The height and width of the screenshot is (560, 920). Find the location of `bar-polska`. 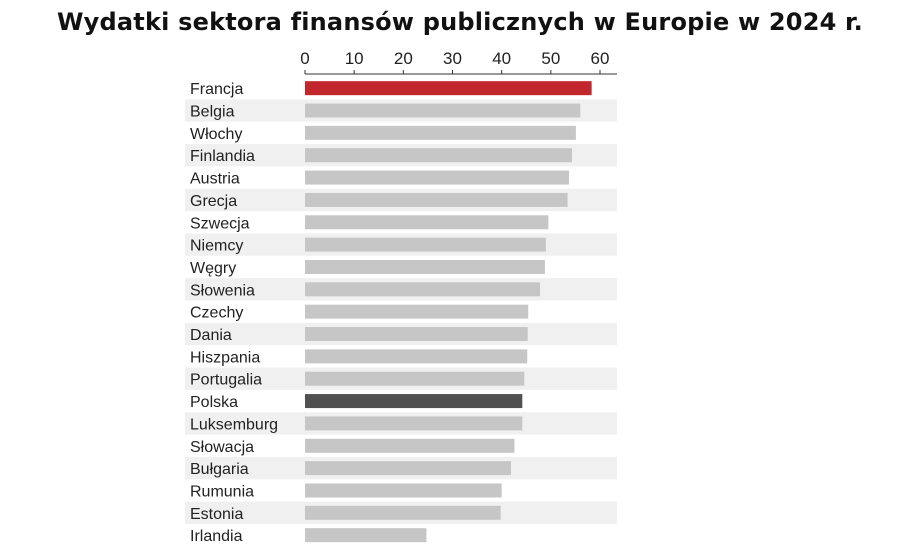

bar-polska is located at coordinates (414, 401).